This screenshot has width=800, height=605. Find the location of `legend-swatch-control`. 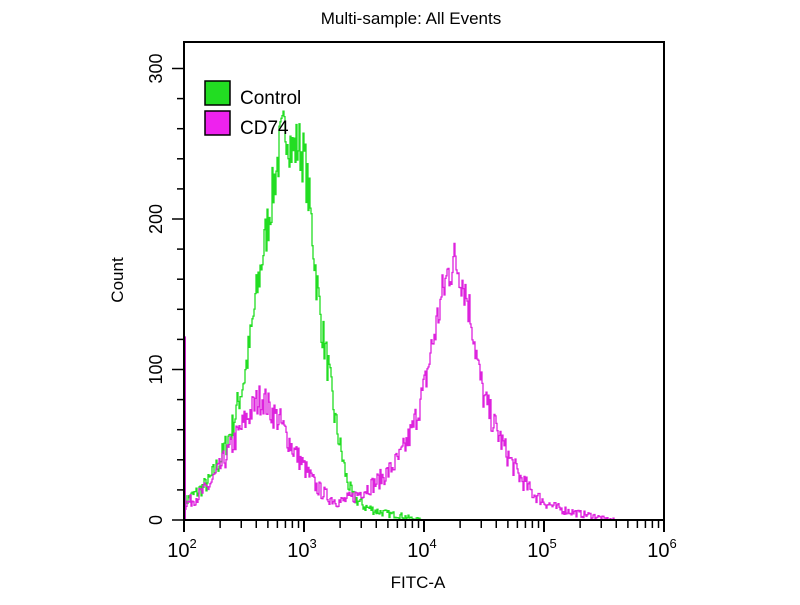

legend-swatch-control is located at coordinates (217, 93).